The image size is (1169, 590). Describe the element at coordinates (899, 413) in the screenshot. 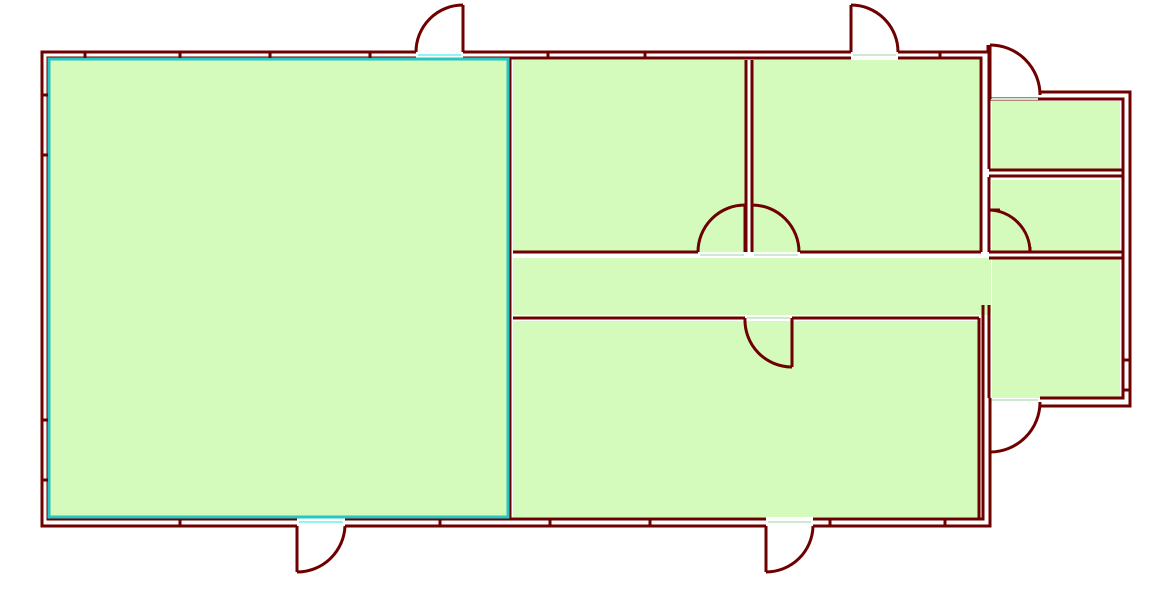

I see `wall-inner-outline-south-east` at that location.